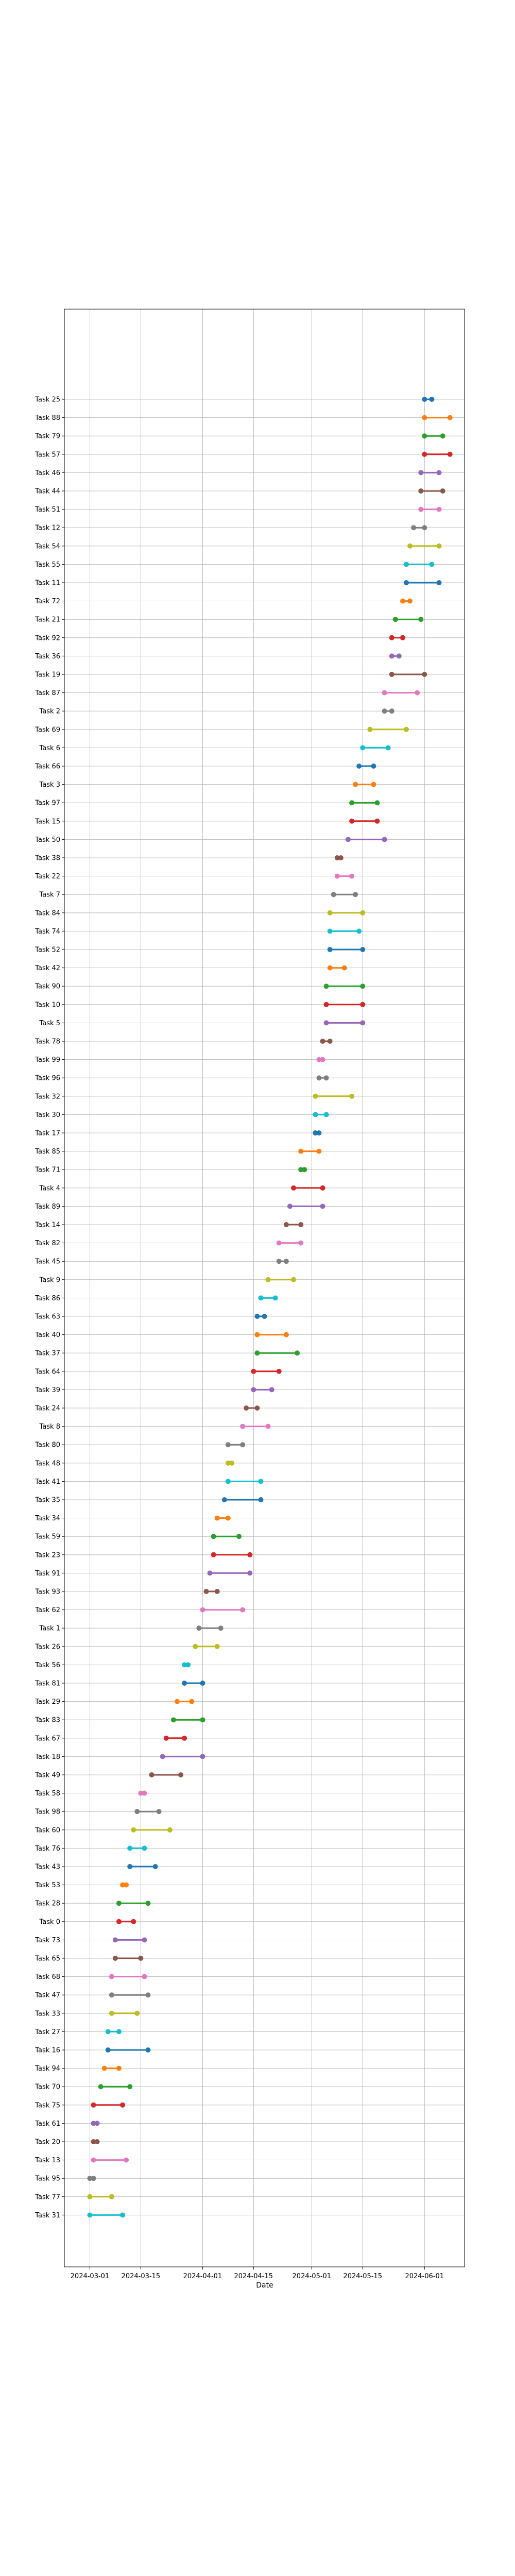 This screenshot has width=515, height=2576. I want to click on y-tick-label: Task 27, so click(47, 2032).